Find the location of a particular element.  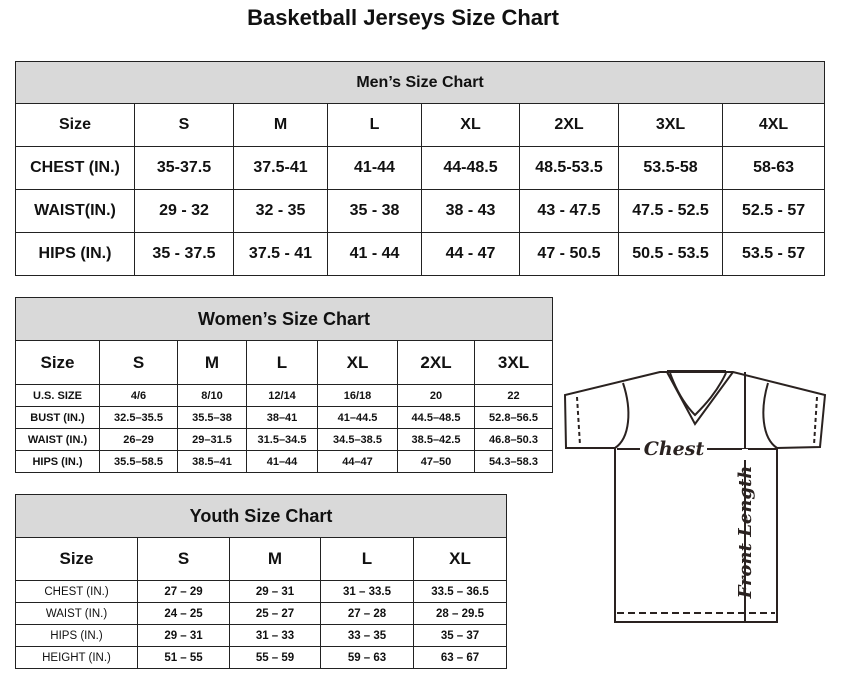

table-cell: 54.3–58.3 is located at coordinates (513, 461).